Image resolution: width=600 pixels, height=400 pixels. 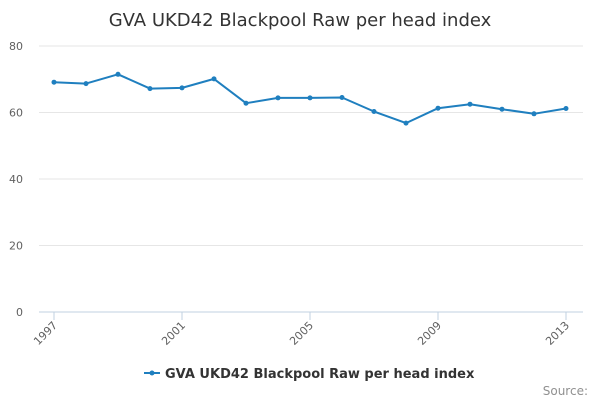 What do you see at coordinates (565, 391) in the screenshot?
I see `credits: Source:` at bounding box center [565, 391].